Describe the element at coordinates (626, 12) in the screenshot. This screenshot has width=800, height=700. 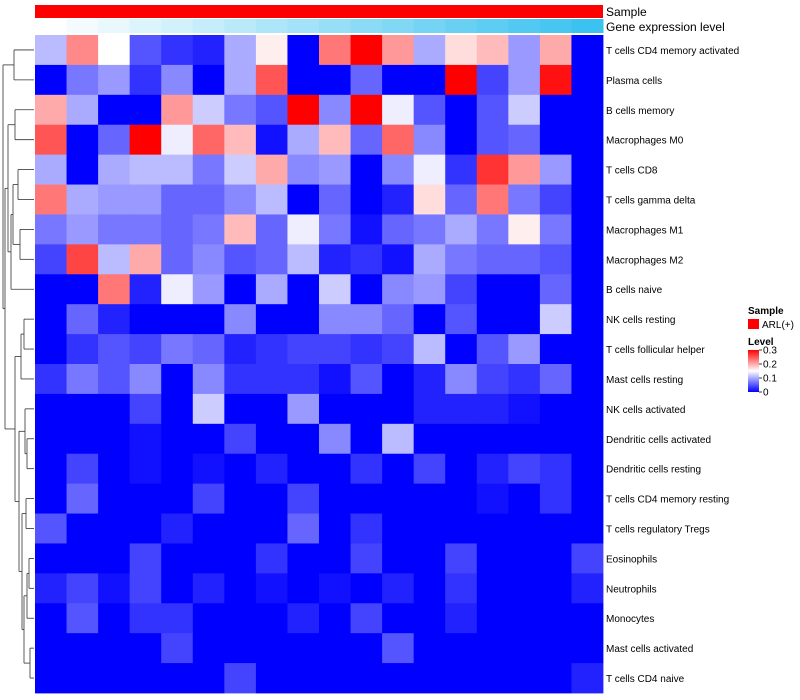
I see `sample-track-label: Sample` at that location.